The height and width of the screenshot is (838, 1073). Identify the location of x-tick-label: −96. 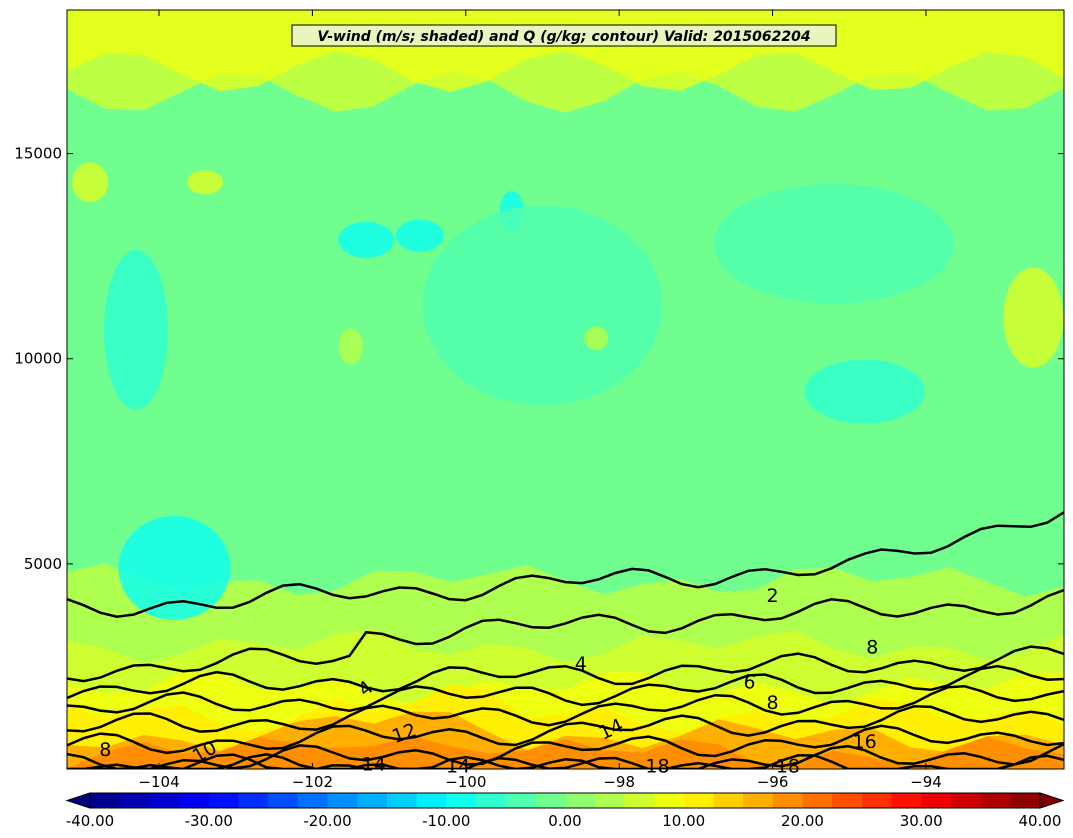
(773, 782).